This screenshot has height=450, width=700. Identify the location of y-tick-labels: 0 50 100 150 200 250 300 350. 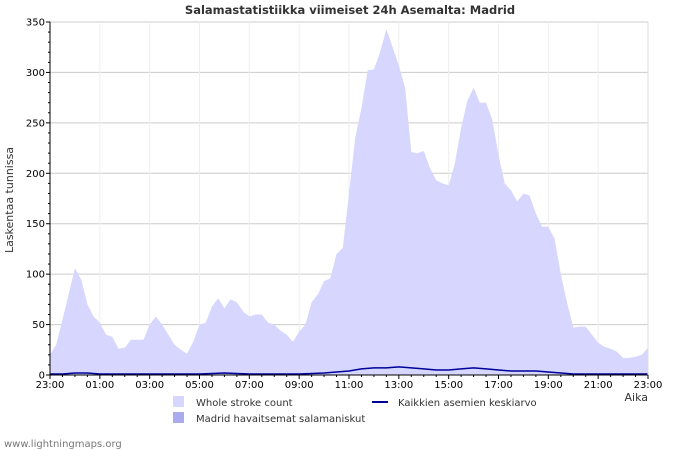
(35, 200).